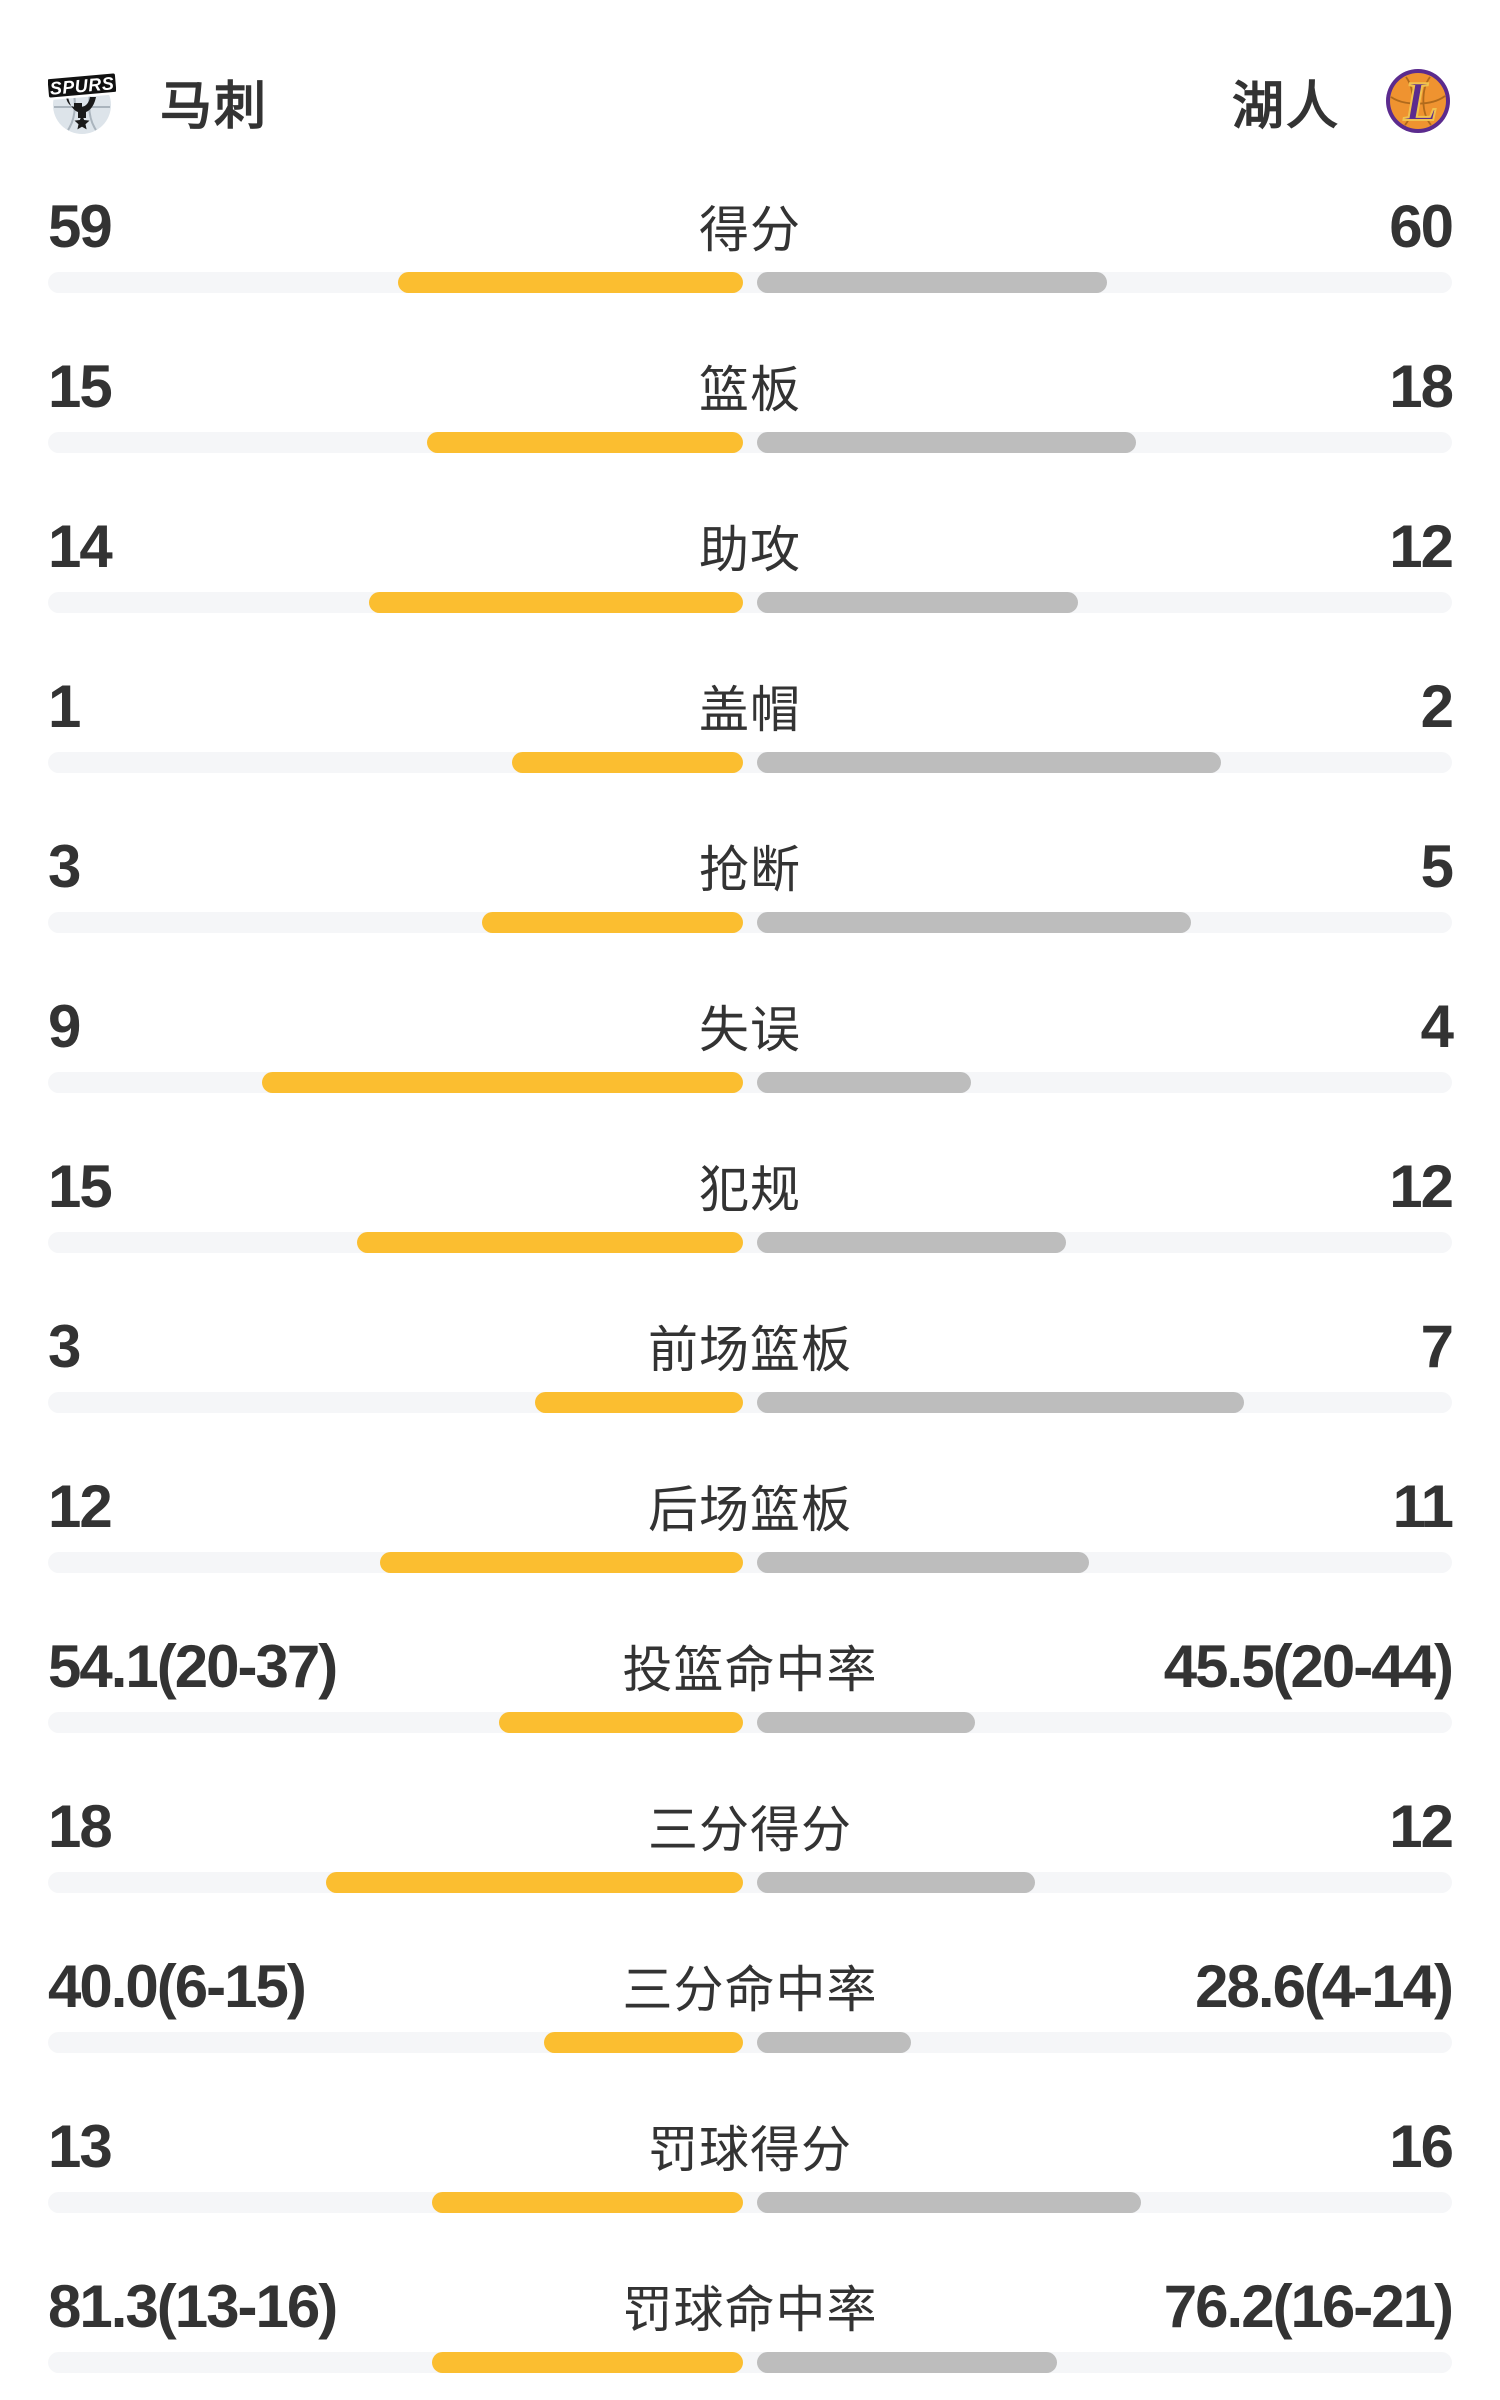 Image resolution: width=1500 pixels, height=2400 pixels. I want to click on right-team-stat-value: 76.2(16-21), so click(1308, 2306).